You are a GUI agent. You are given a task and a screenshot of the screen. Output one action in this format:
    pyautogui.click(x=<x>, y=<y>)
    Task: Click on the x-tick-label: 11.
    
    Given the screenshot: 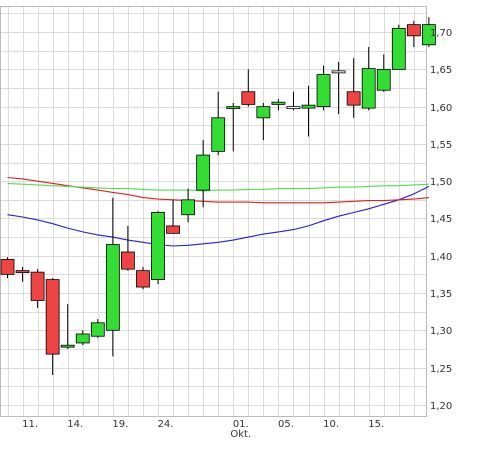 What is the action you would take?
    pyautogui.click(x=30, y=424)
    